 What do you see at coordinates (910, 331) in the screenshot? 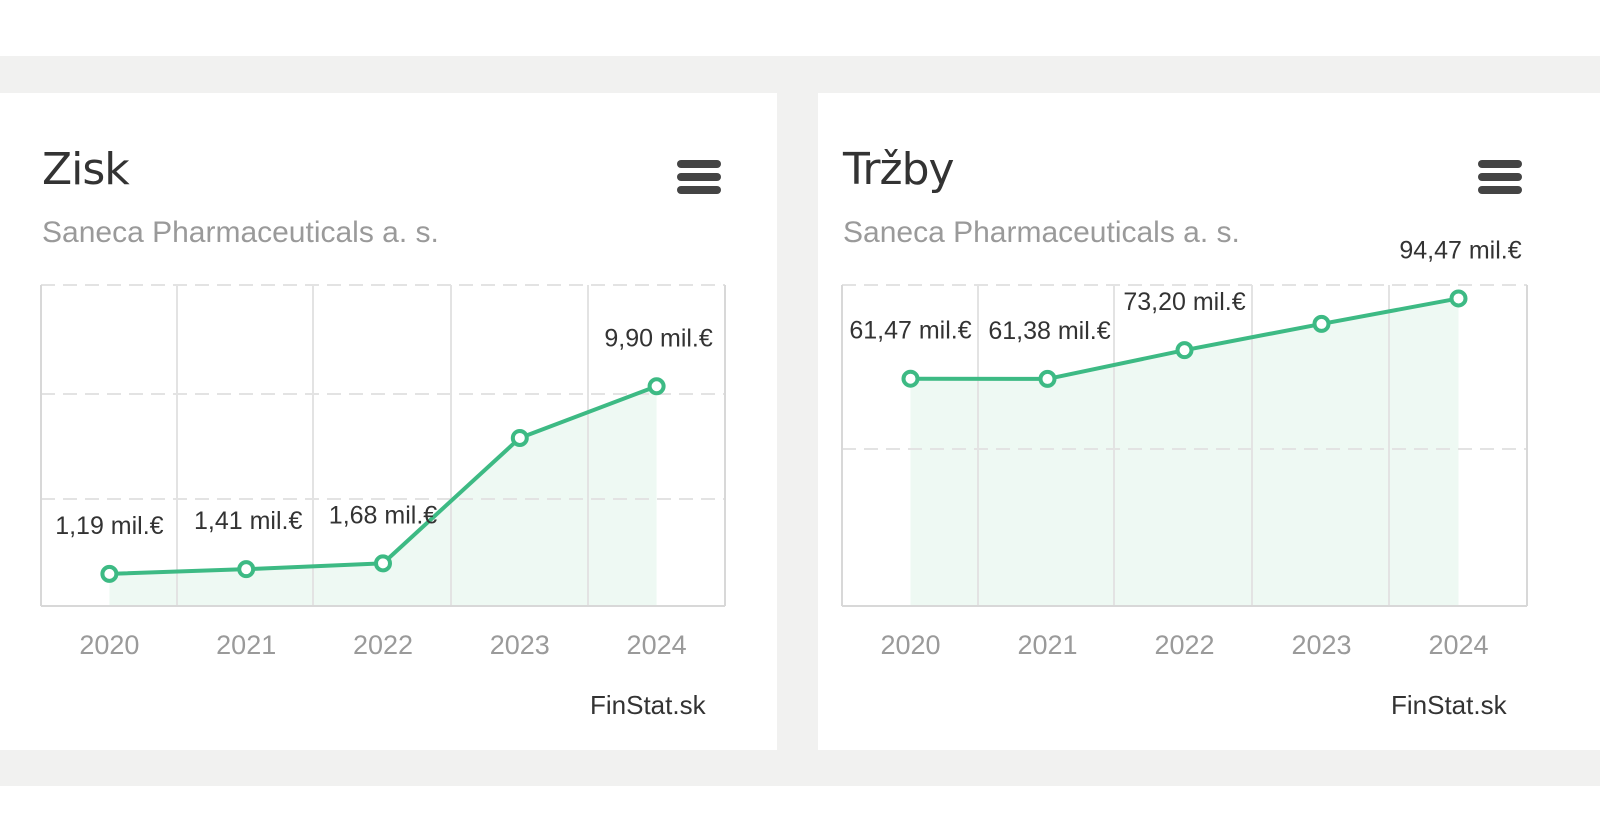
I see `data-label: 61,47 mil.€` at bounding box center [910, 331].